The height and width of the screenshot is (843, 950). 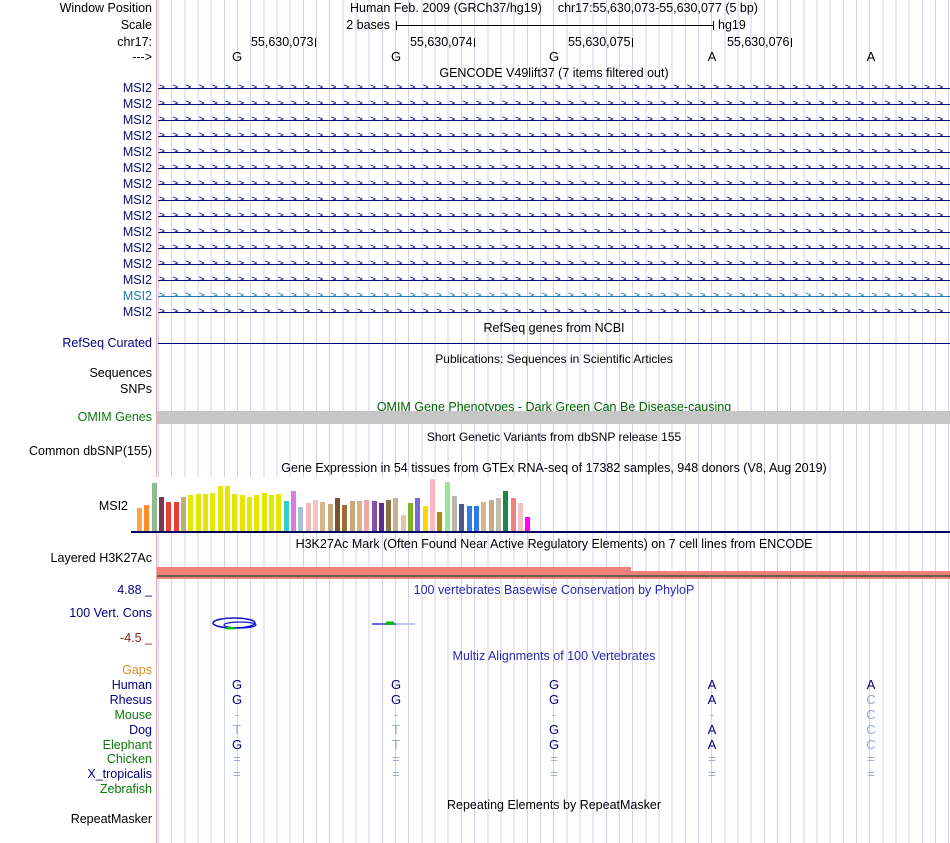 What do you see at coordinates (475, 715) in the screenshot?
I see `multiz-species-row: Mouse - - - - C` at bounding box center [475, 715].